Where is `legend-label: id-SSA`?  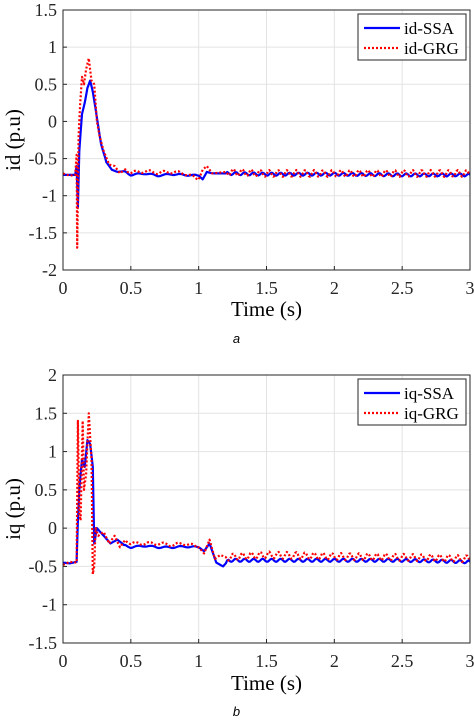
legend-label: id-SSA is located at coordinates (429, 28).